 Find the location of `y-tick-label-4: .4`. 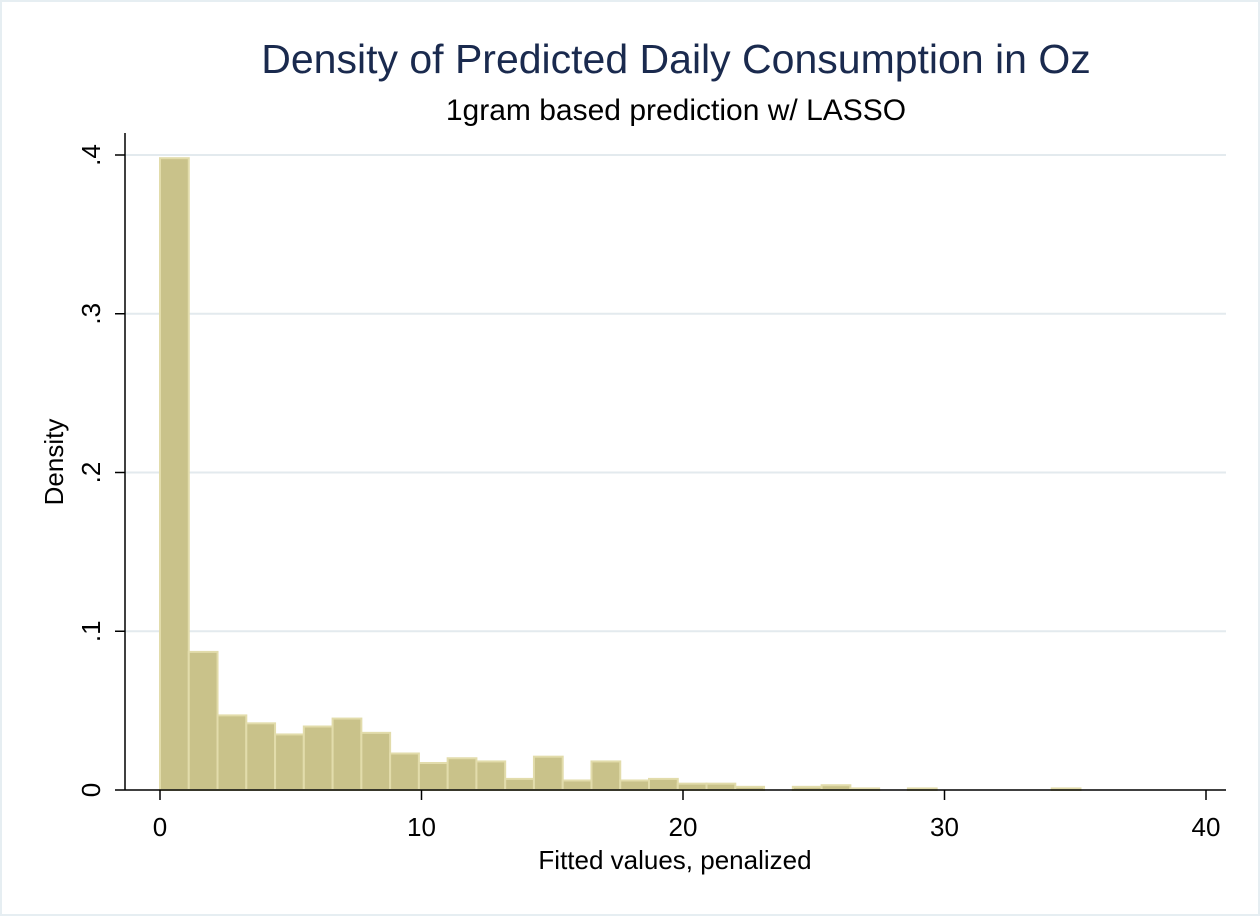

y-tick-label-4: .4 is located at coordinates (91, 155).